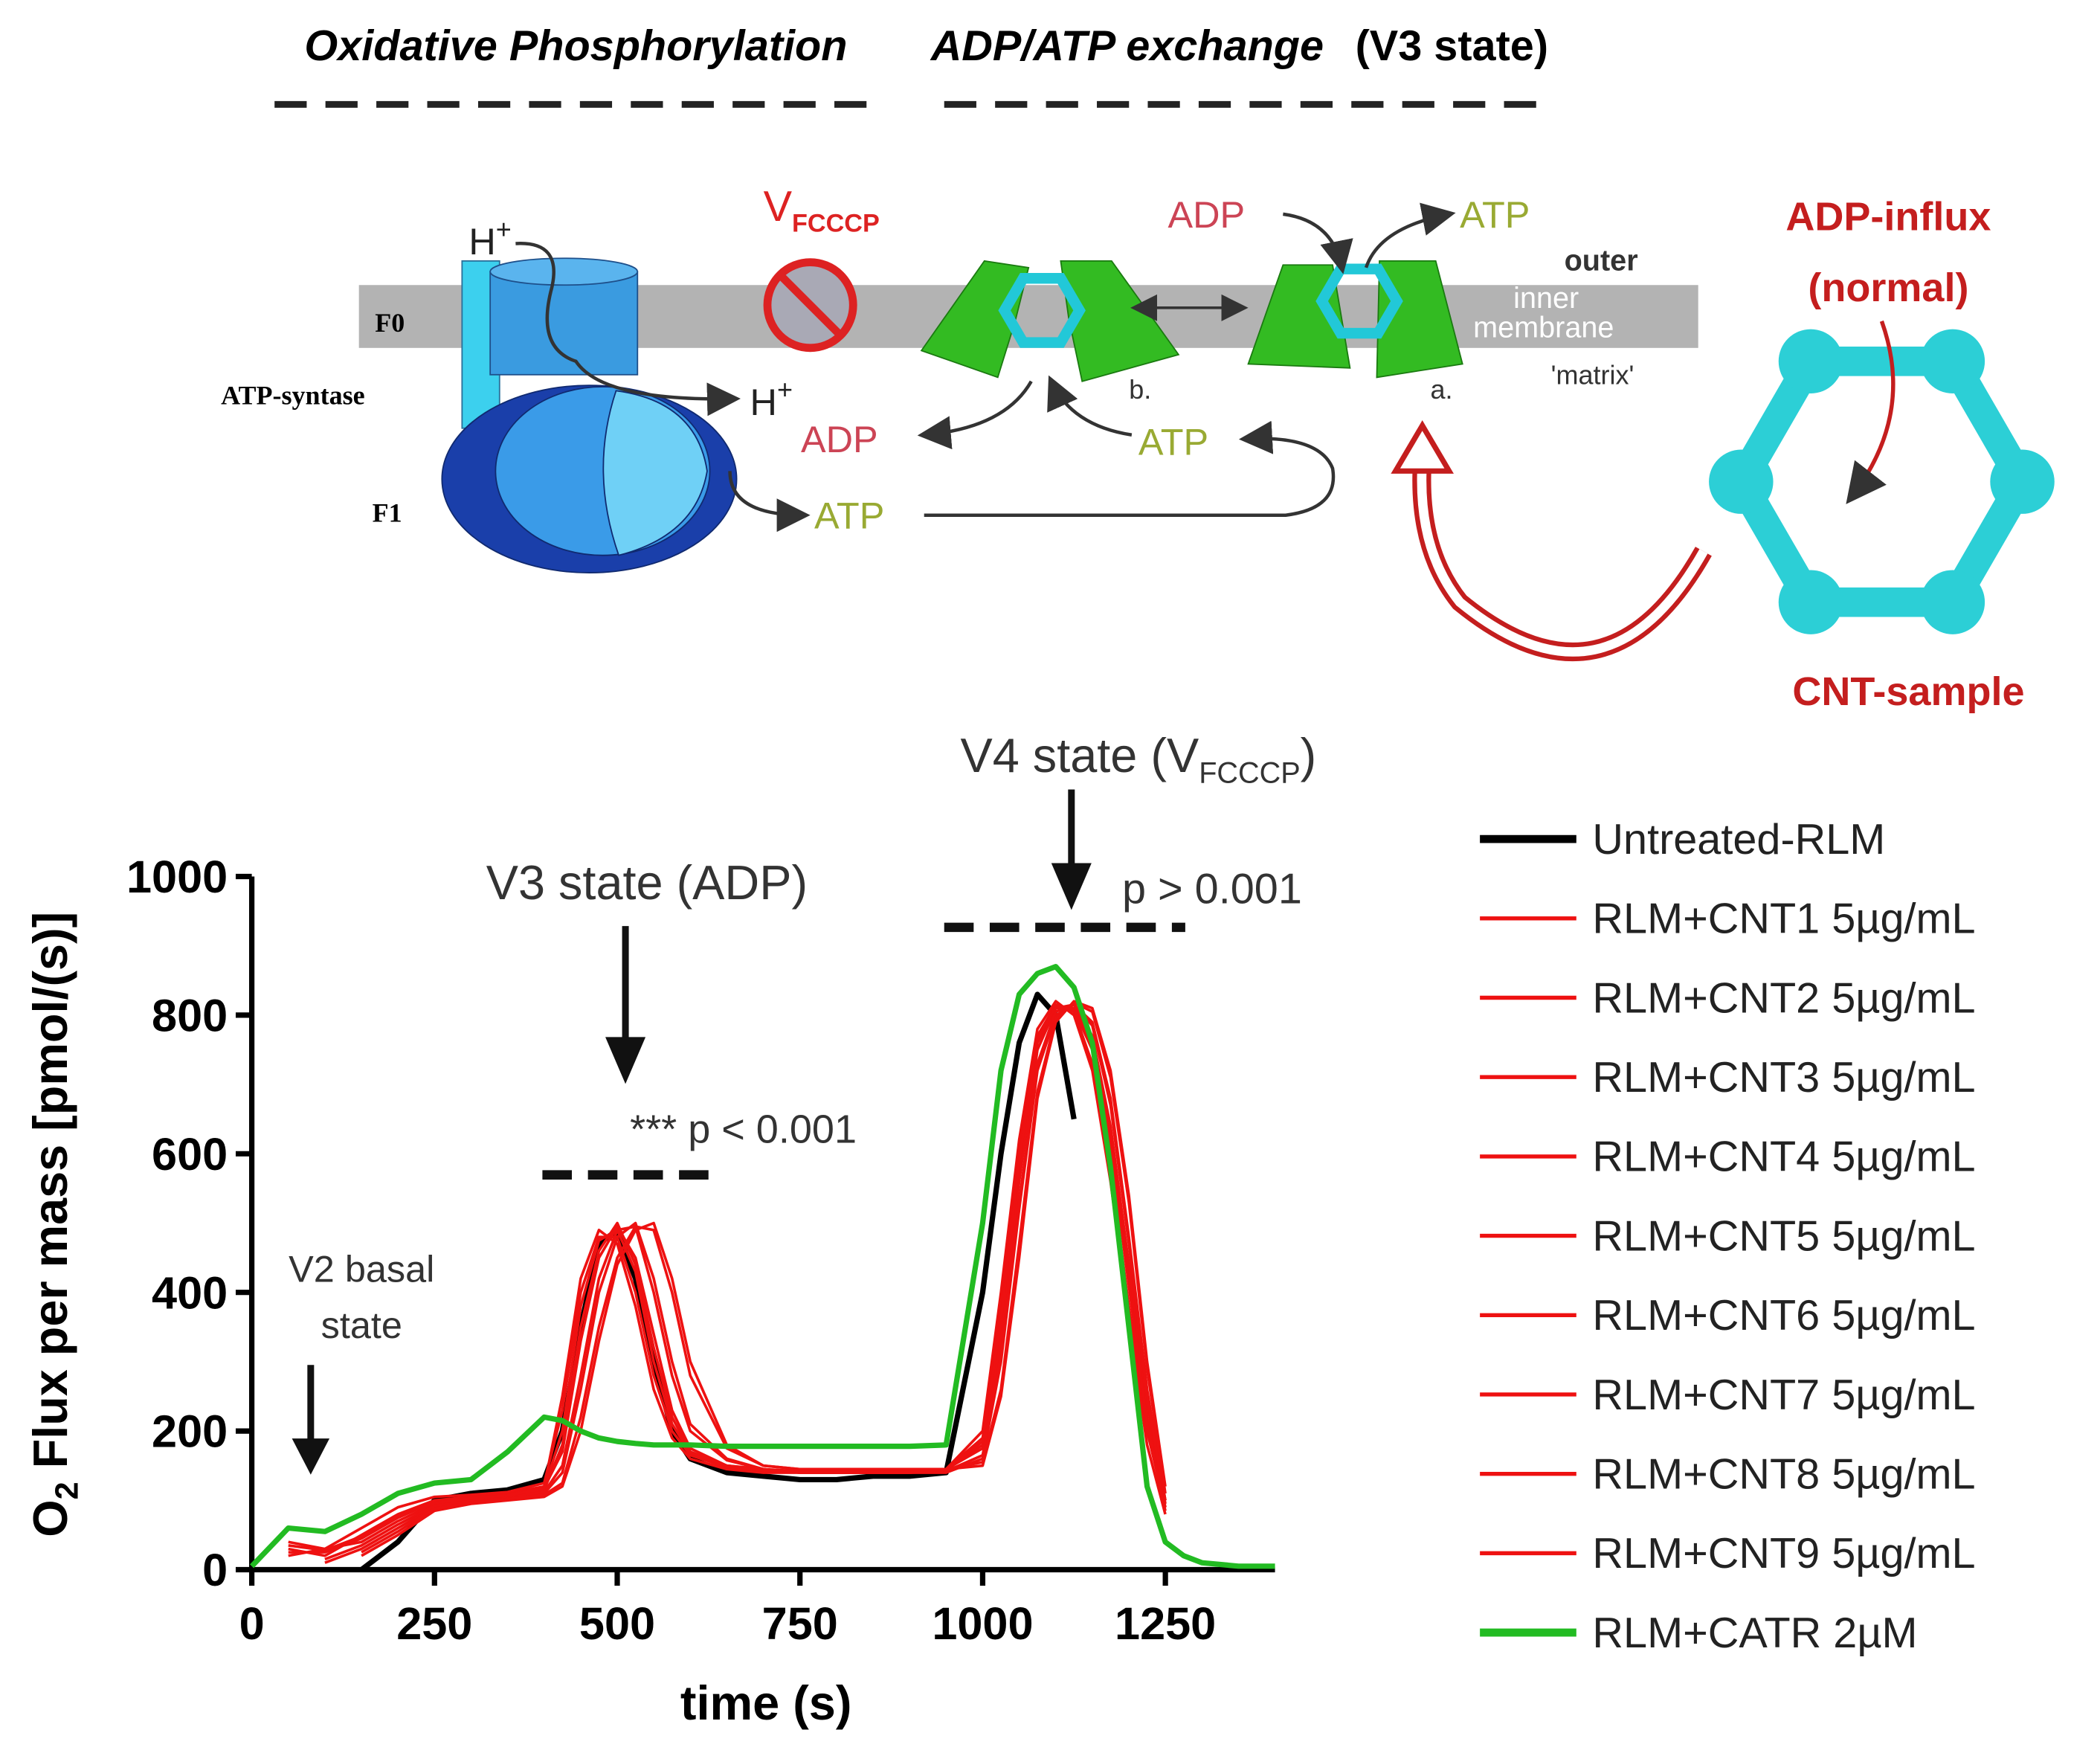  I want to click on v-fcccp: VFCCCP, so click(822, 210).